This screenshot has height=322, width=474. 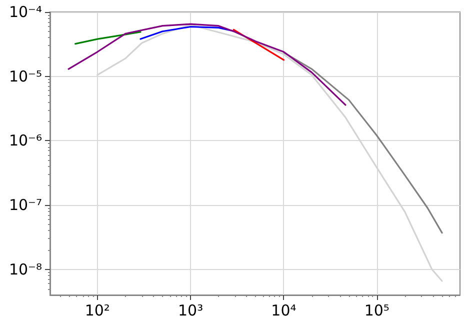 What do you see at coordinates (191, 311) in the screenshot?
I see `x-tick-label: 10³` at bounding box center [191, 311].